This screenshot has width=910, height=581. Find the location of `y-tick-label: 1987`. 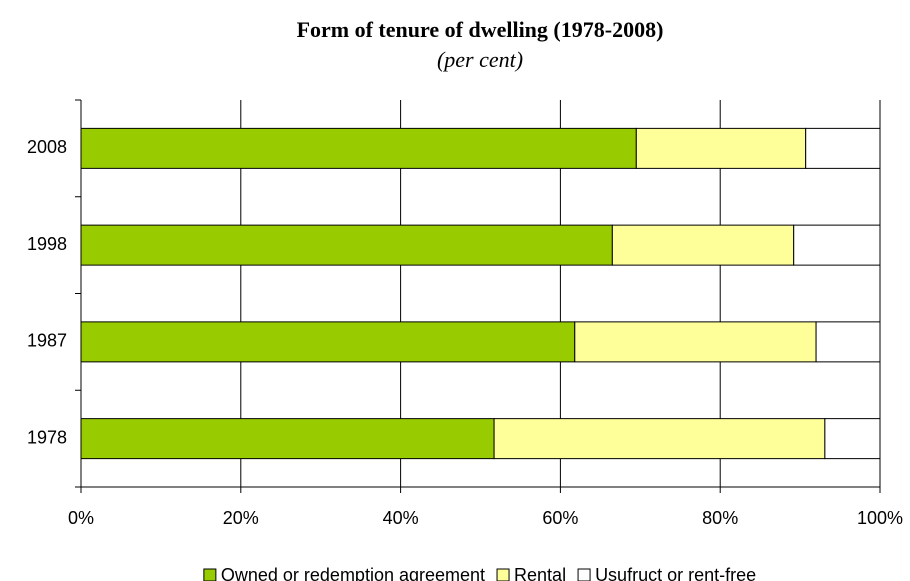

y-tick-label: 1987 is located at coordinates (47, 341).